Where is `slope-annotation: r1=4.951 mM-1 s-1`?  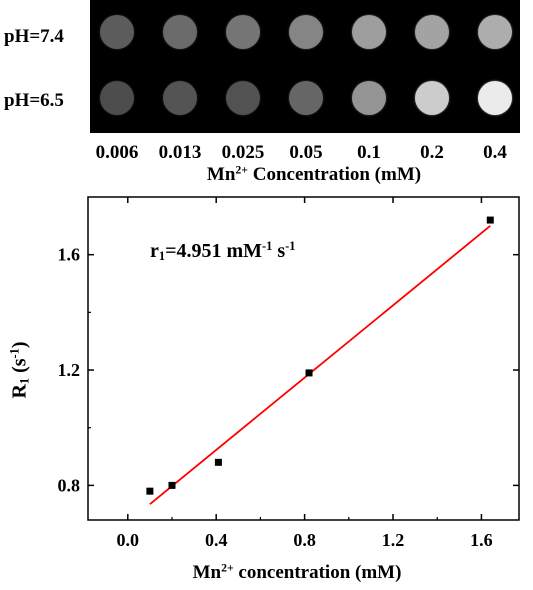
slope-annotation: r1=4.951 mM-1 s-1 is located at coordinates (222, 251).